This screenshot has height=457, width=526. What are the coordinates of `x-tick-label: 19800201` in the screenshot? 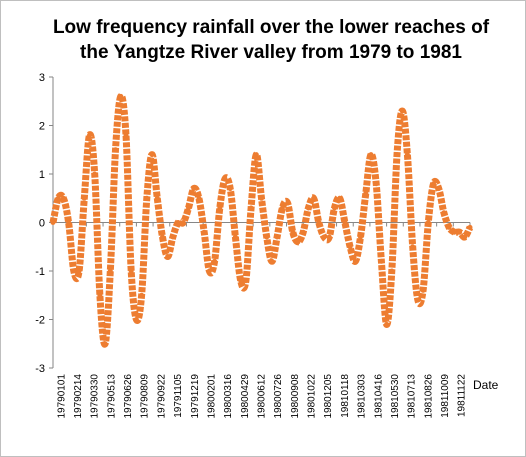 It's located at (211, 396).